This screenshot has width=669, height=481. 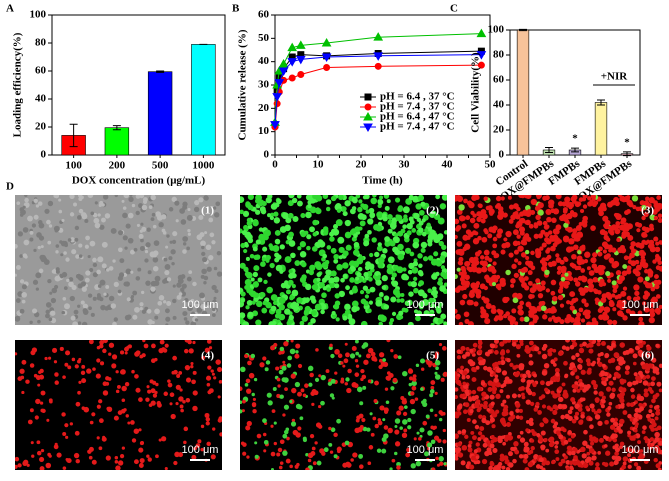 I want to click on annotation: +NIR, so click(x=614, y=77).